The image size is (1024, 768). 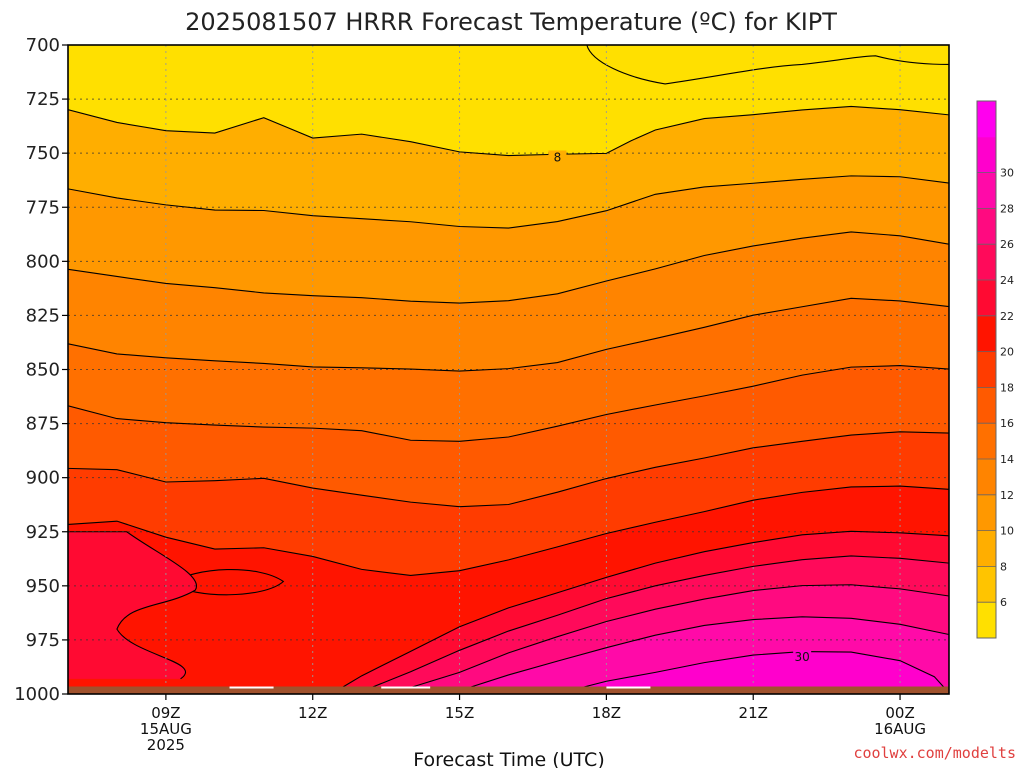 I want to click on ground-surface, so click(x=508, y=690).